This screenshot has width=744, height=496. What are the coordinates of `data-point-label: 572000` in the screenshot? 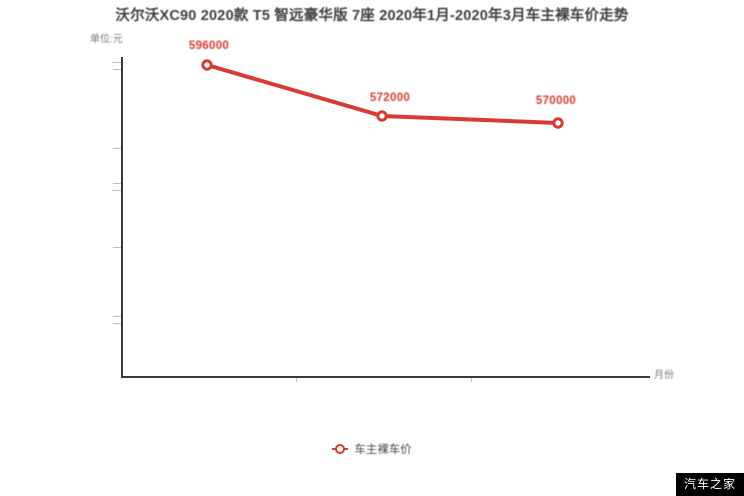 It's located at (390, 98).